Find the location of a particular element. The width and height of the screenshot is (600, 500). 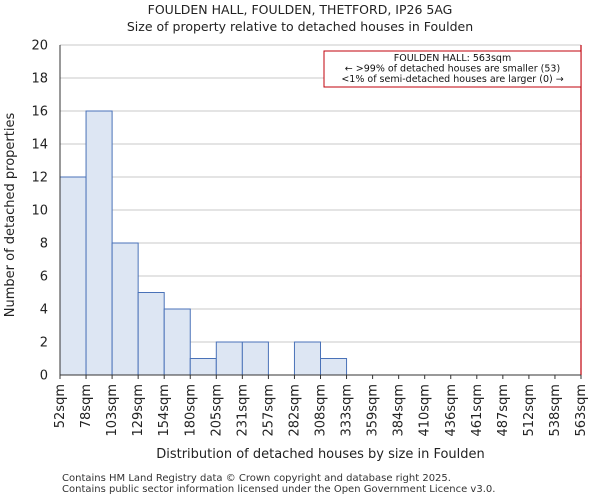

y-tick-label-6: 6 is located at coordinates (44, 277).